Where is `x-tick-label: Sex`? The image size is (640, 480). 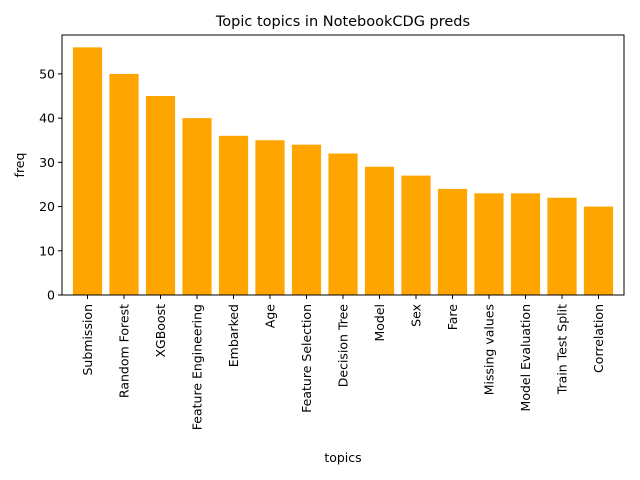
x-tick-label: Sex is located at coordinates (416, 315).